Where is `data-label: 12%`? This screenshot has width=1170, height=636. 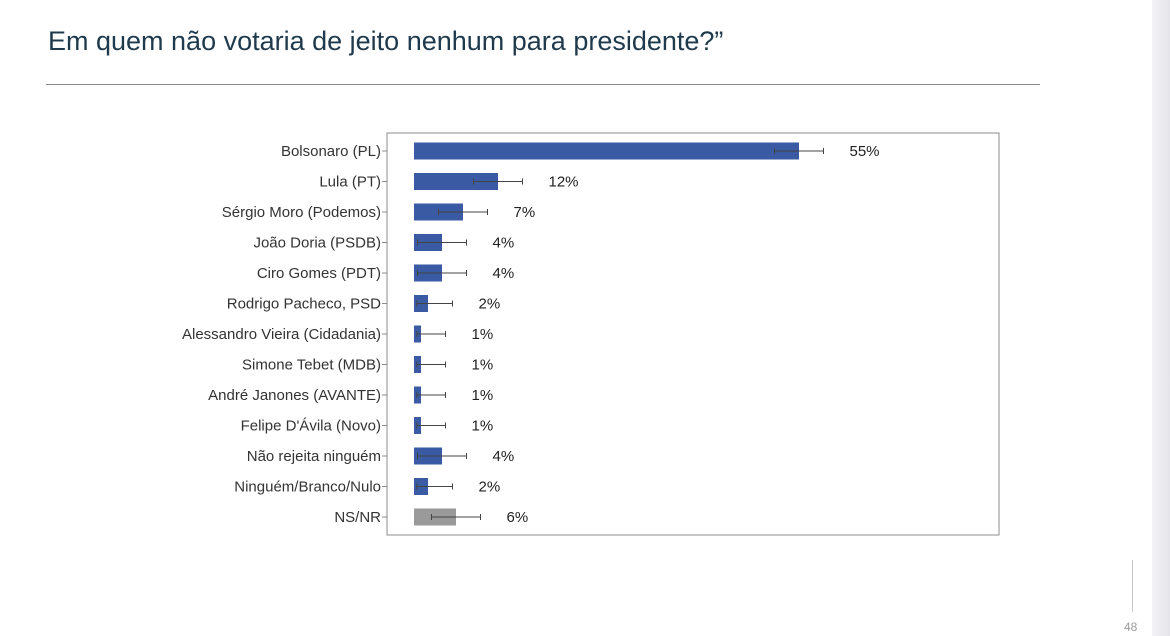
data-label: 12% is located at coordinates (564, 182).